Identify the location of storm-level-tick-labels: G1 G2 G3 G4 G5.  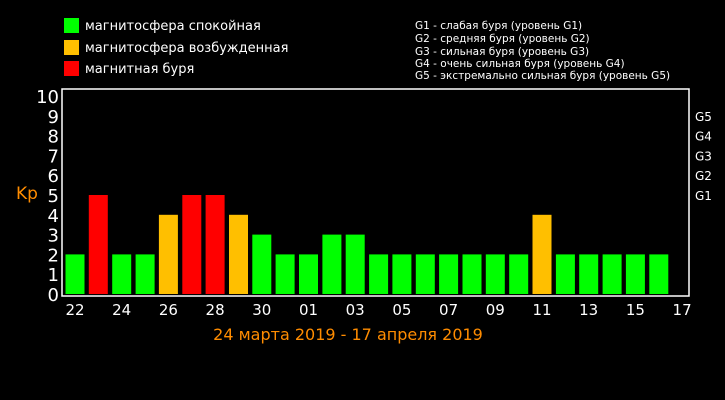
(703, 156).